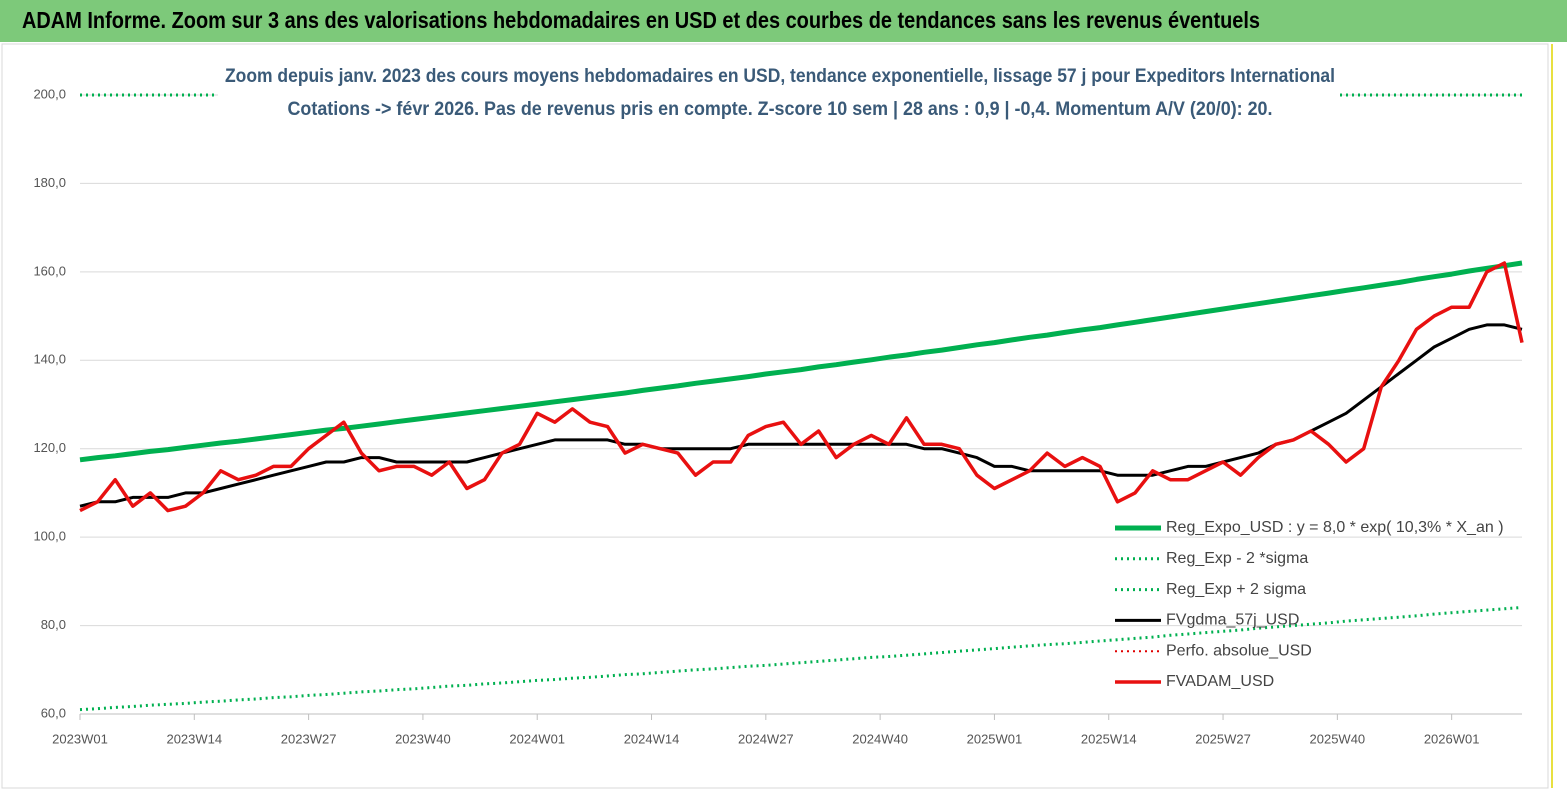 This screenshot has height=792, width=1567. Describe the element at coordinates (537, 738) in the screenshot. I see `x-tick-label: 2024W01` at that location.